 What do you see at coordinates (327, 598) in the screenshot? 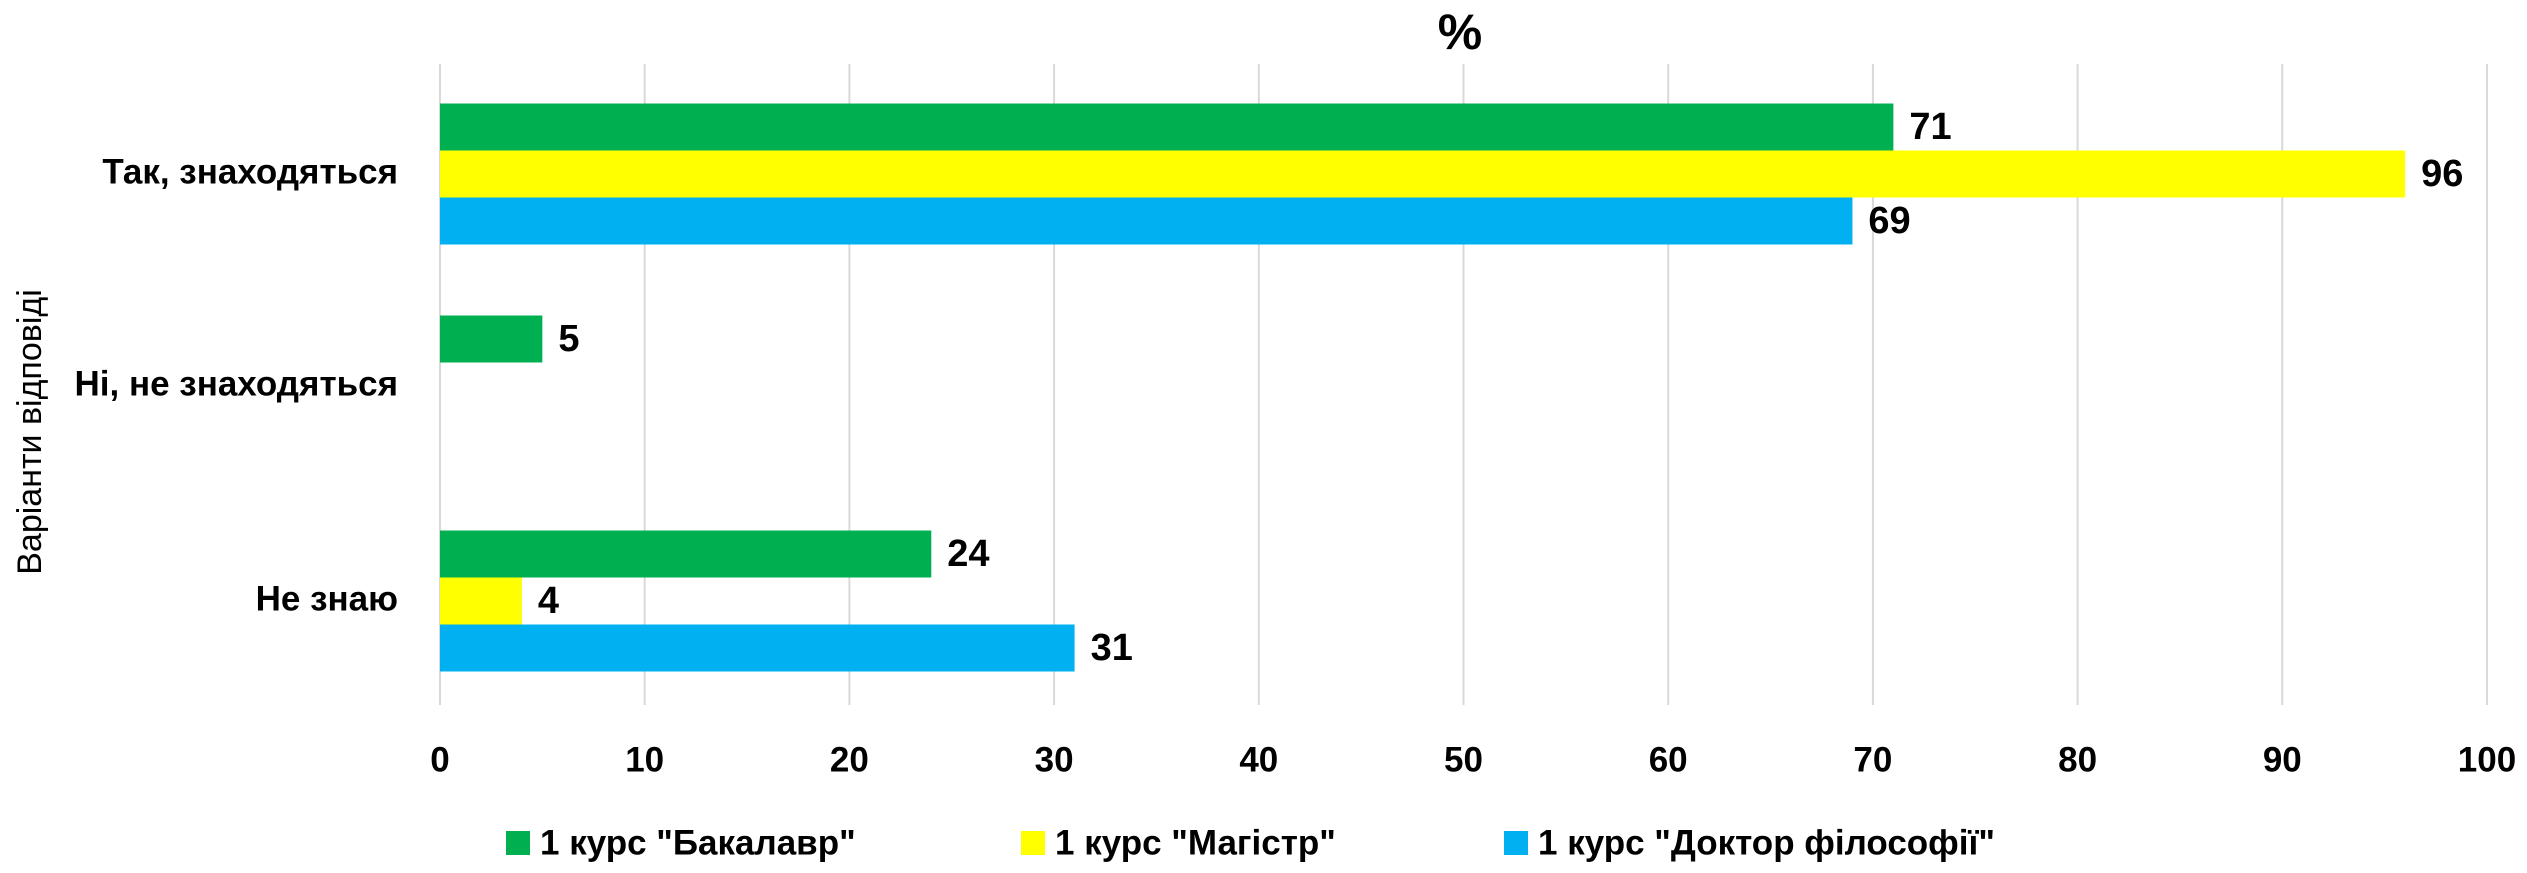
I see `y-tick-label: Не знаю` at bounding box center [327, 598].